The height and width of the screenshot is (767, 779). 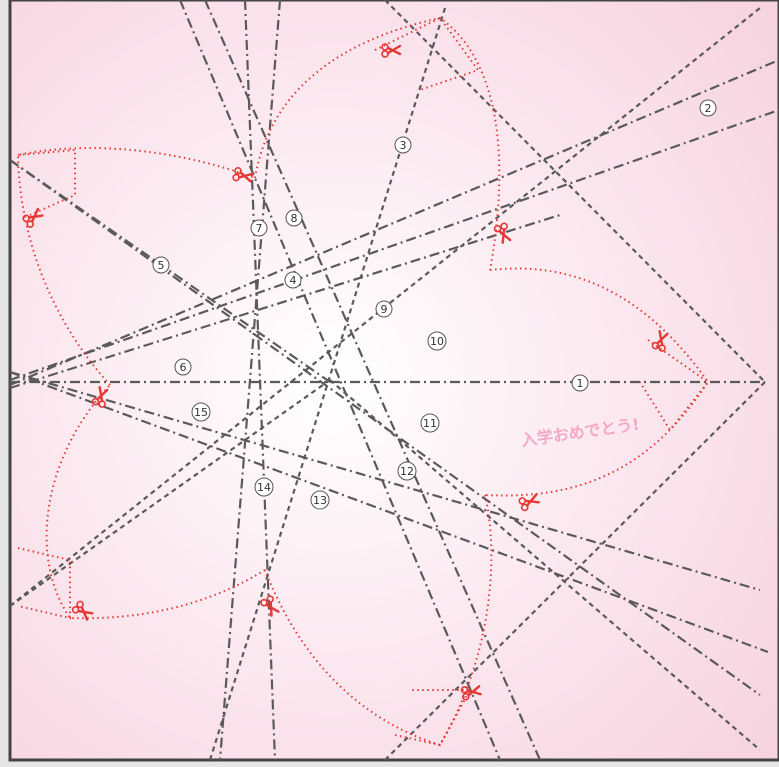 I want to click on fold-label-1: 1, so click(x=580, y=383).